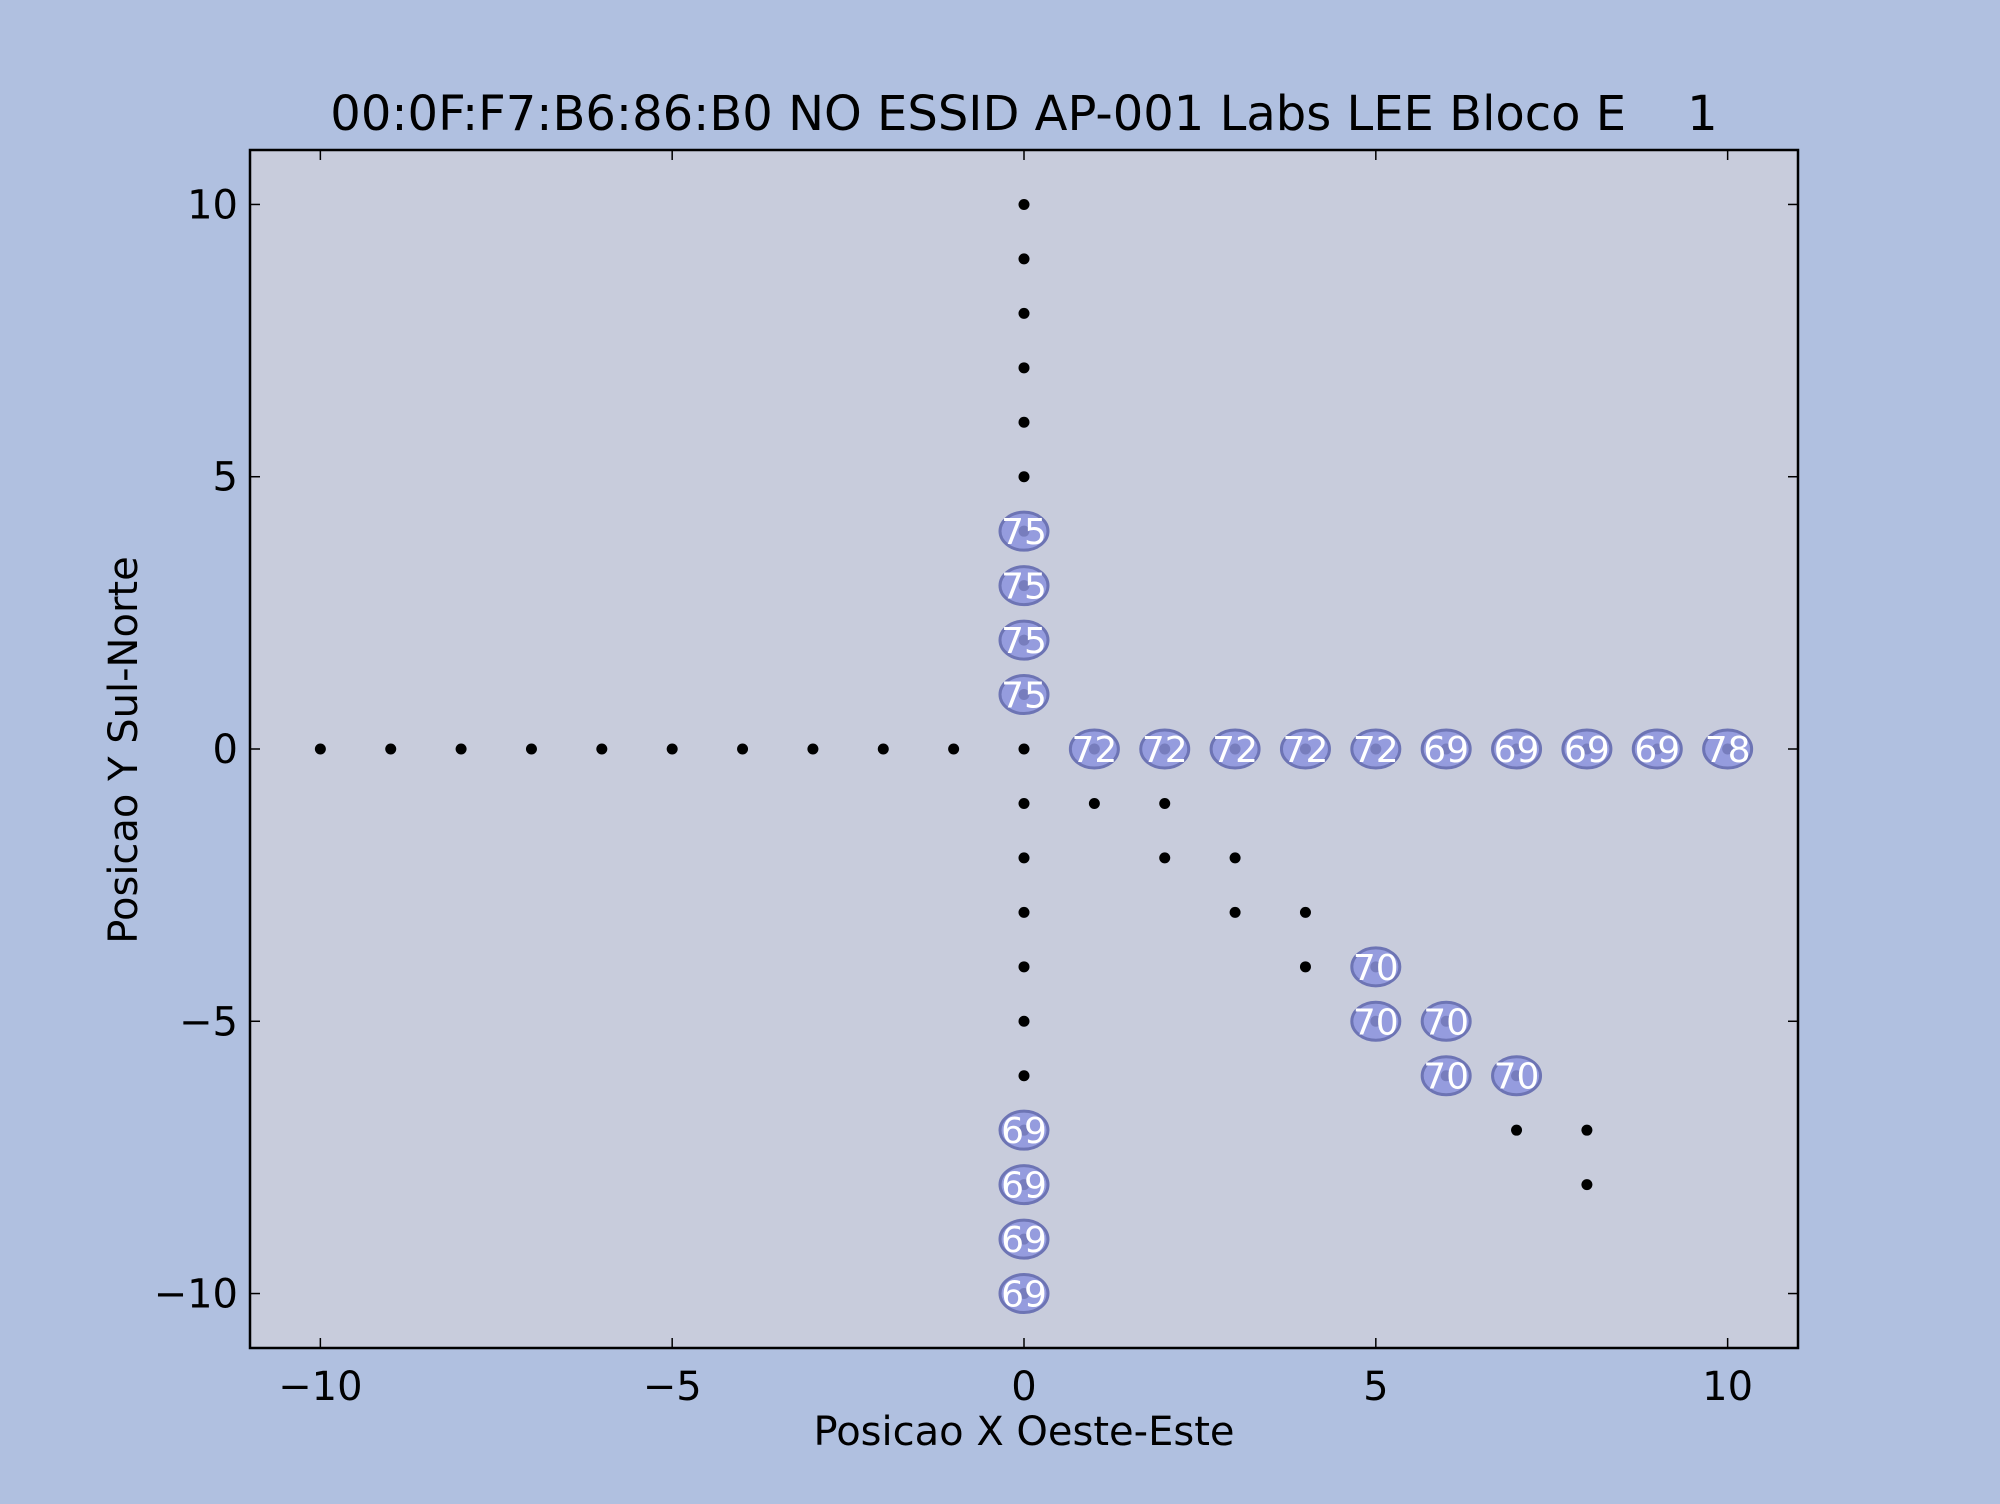 The width and height of the screenshot is (2000, 1504). I want to click on y-tick-label: 10, so click(212, 205).